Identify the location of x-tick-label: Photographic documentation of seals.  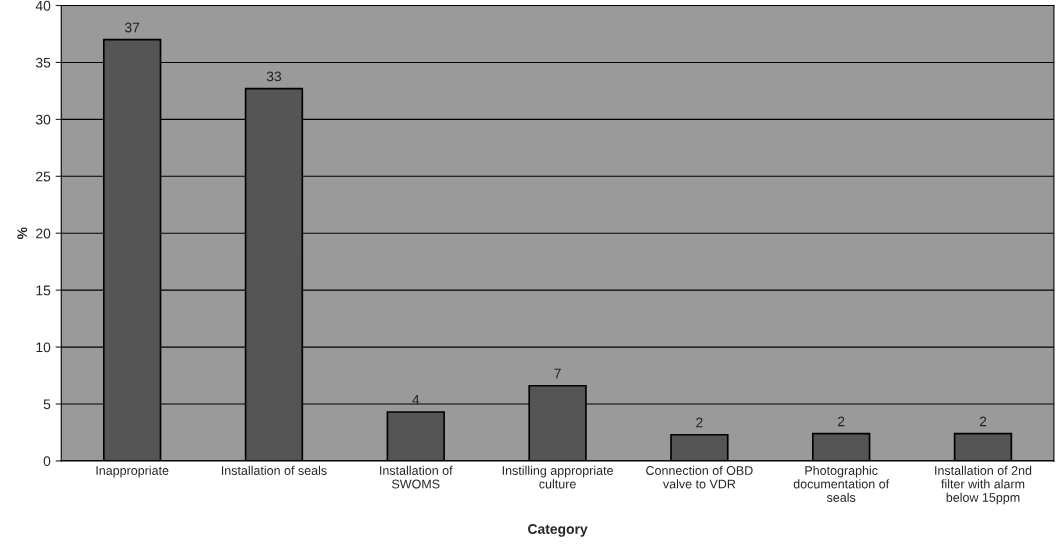
(841, 483).